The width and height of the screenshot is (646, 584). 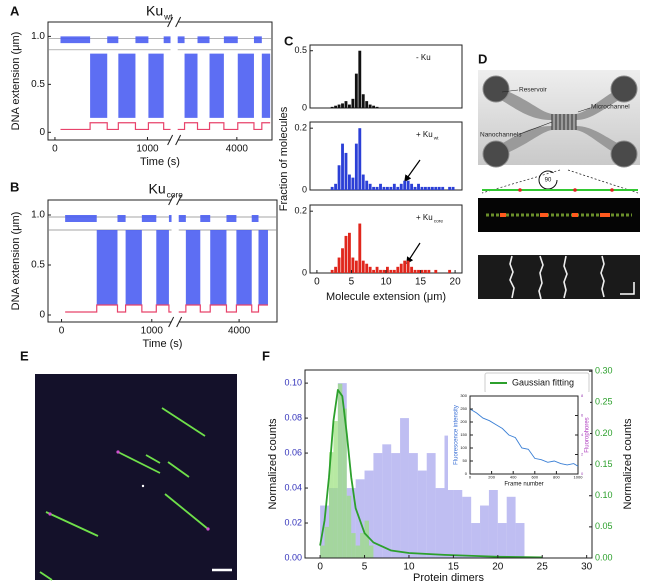 I want to click on tick-label: 800, so click(x=556, y=477).